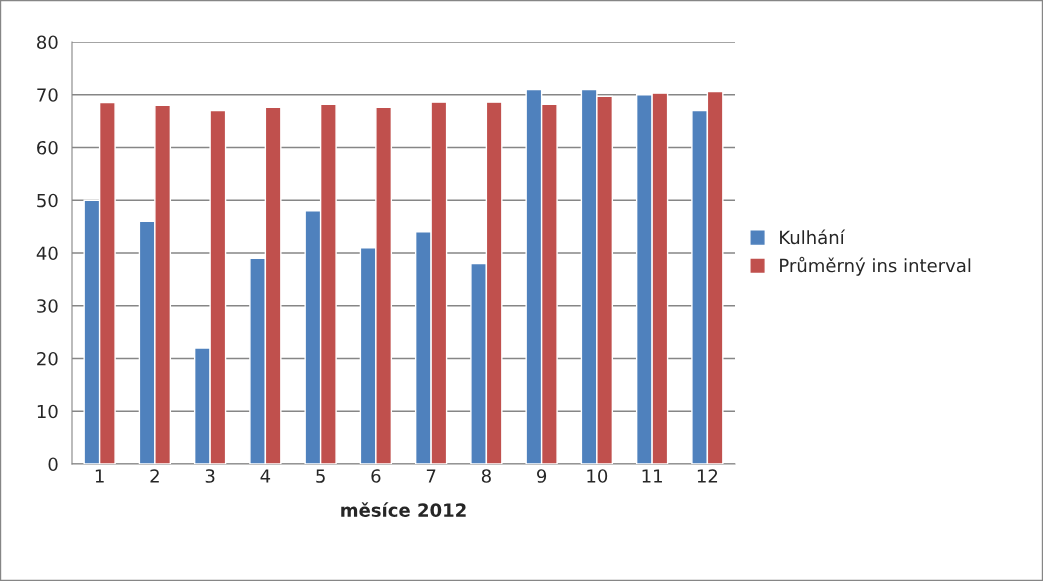  Describe the element at coordinates (47, 147) in the screenshot. I see `y-tick-label: 60` at that location.